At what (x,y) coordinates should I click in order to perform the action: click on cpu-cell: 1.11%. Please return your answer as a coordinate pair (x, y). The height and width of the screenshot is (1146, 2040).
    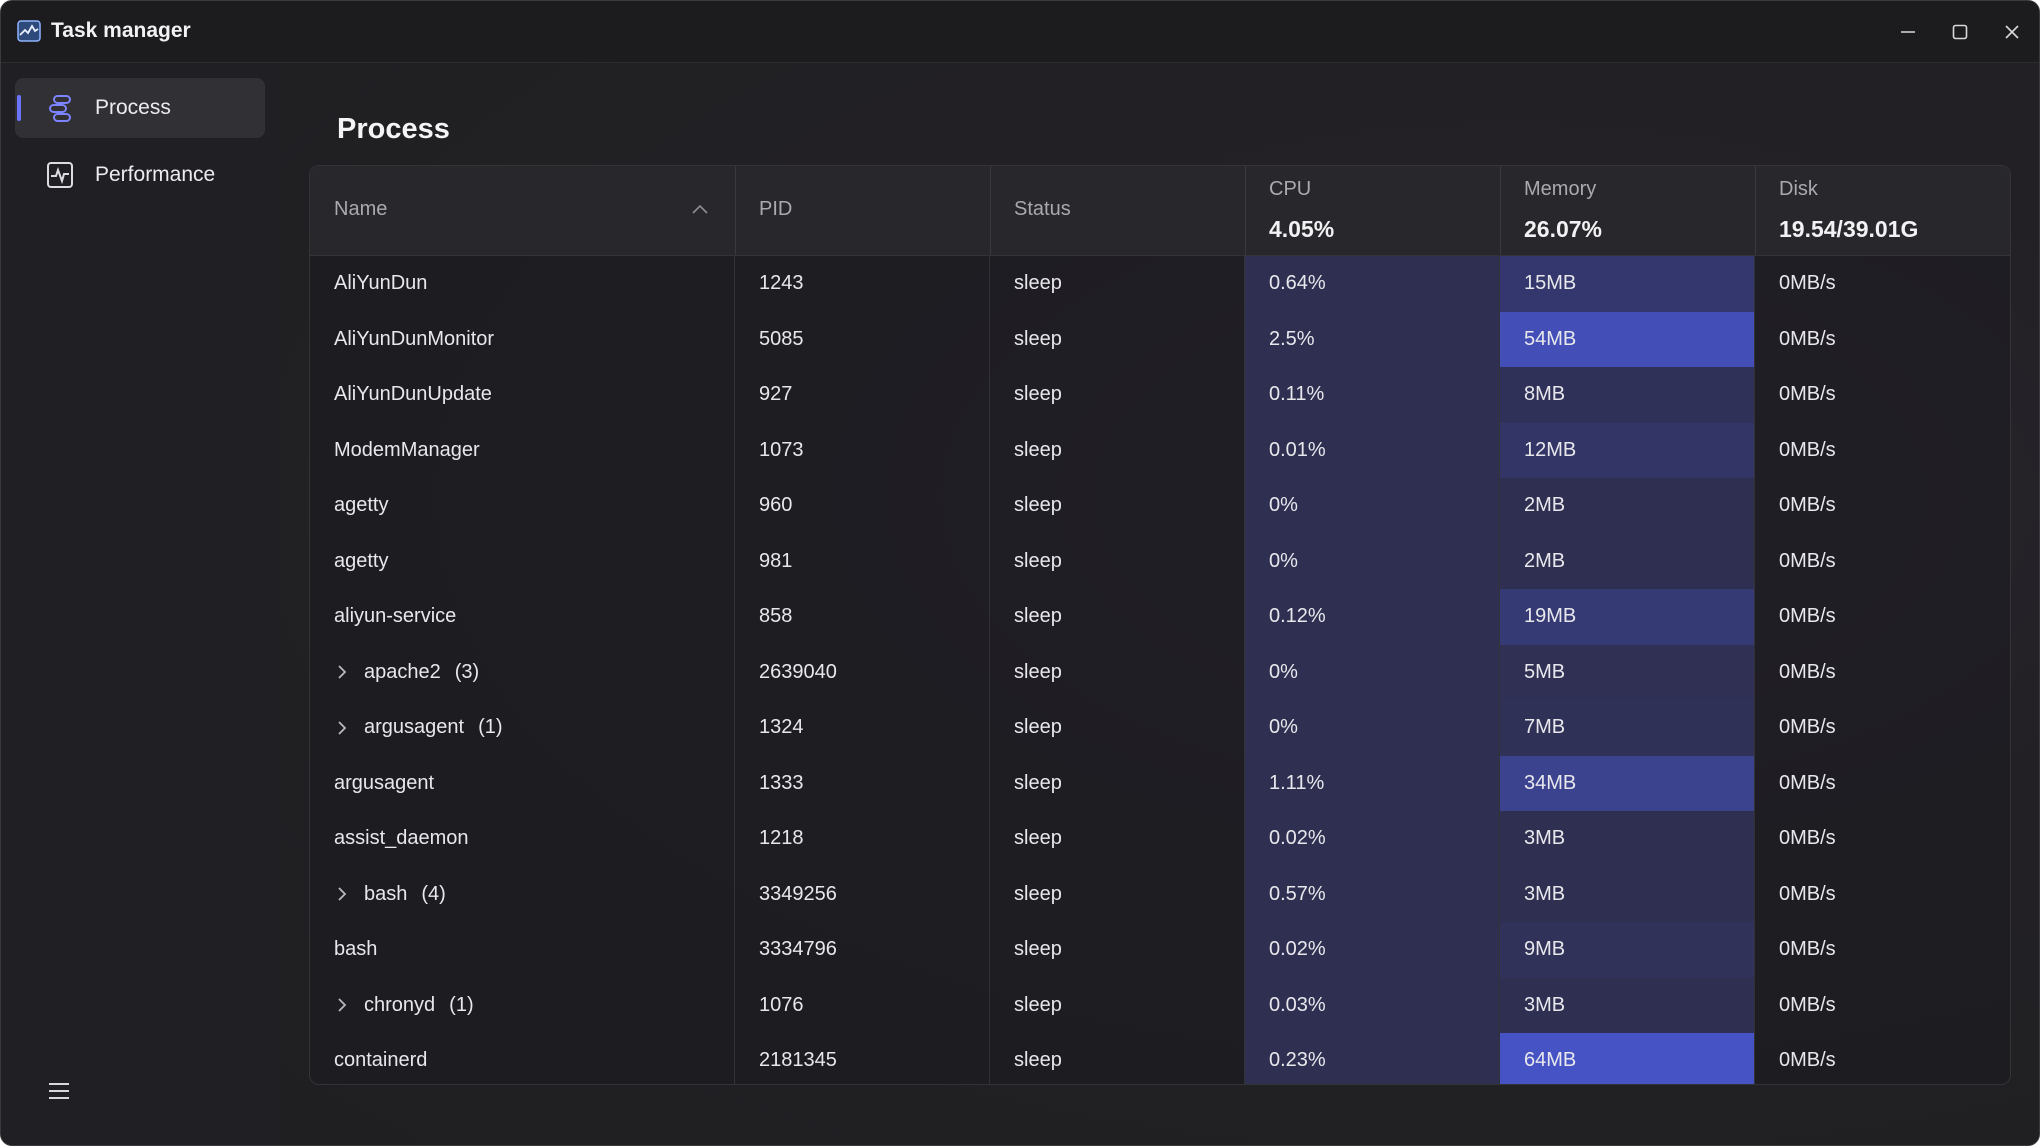
    Looking at the image, I should click on (1372, 783).